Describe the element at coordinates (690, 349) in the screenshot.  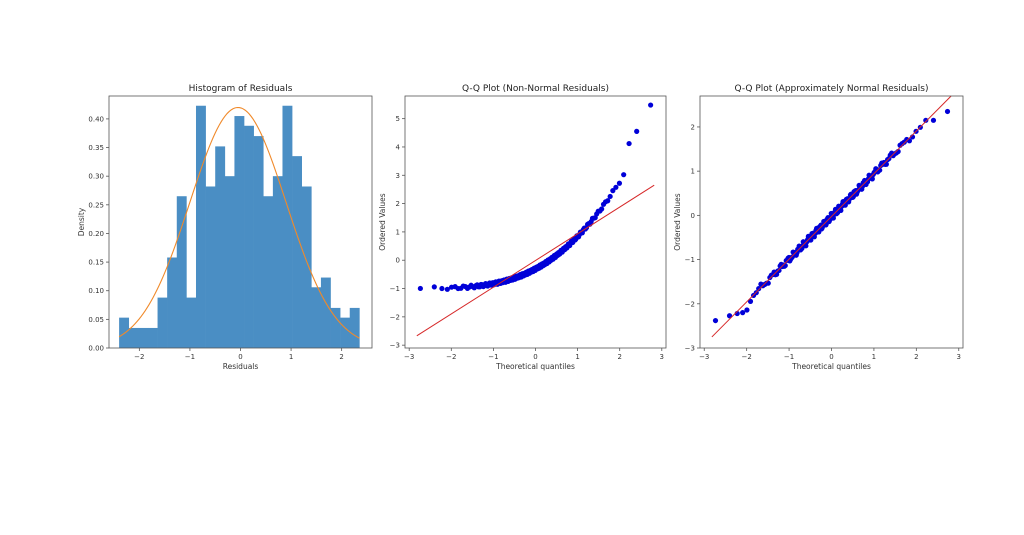
I see `y-tick-label: −3` at that location.